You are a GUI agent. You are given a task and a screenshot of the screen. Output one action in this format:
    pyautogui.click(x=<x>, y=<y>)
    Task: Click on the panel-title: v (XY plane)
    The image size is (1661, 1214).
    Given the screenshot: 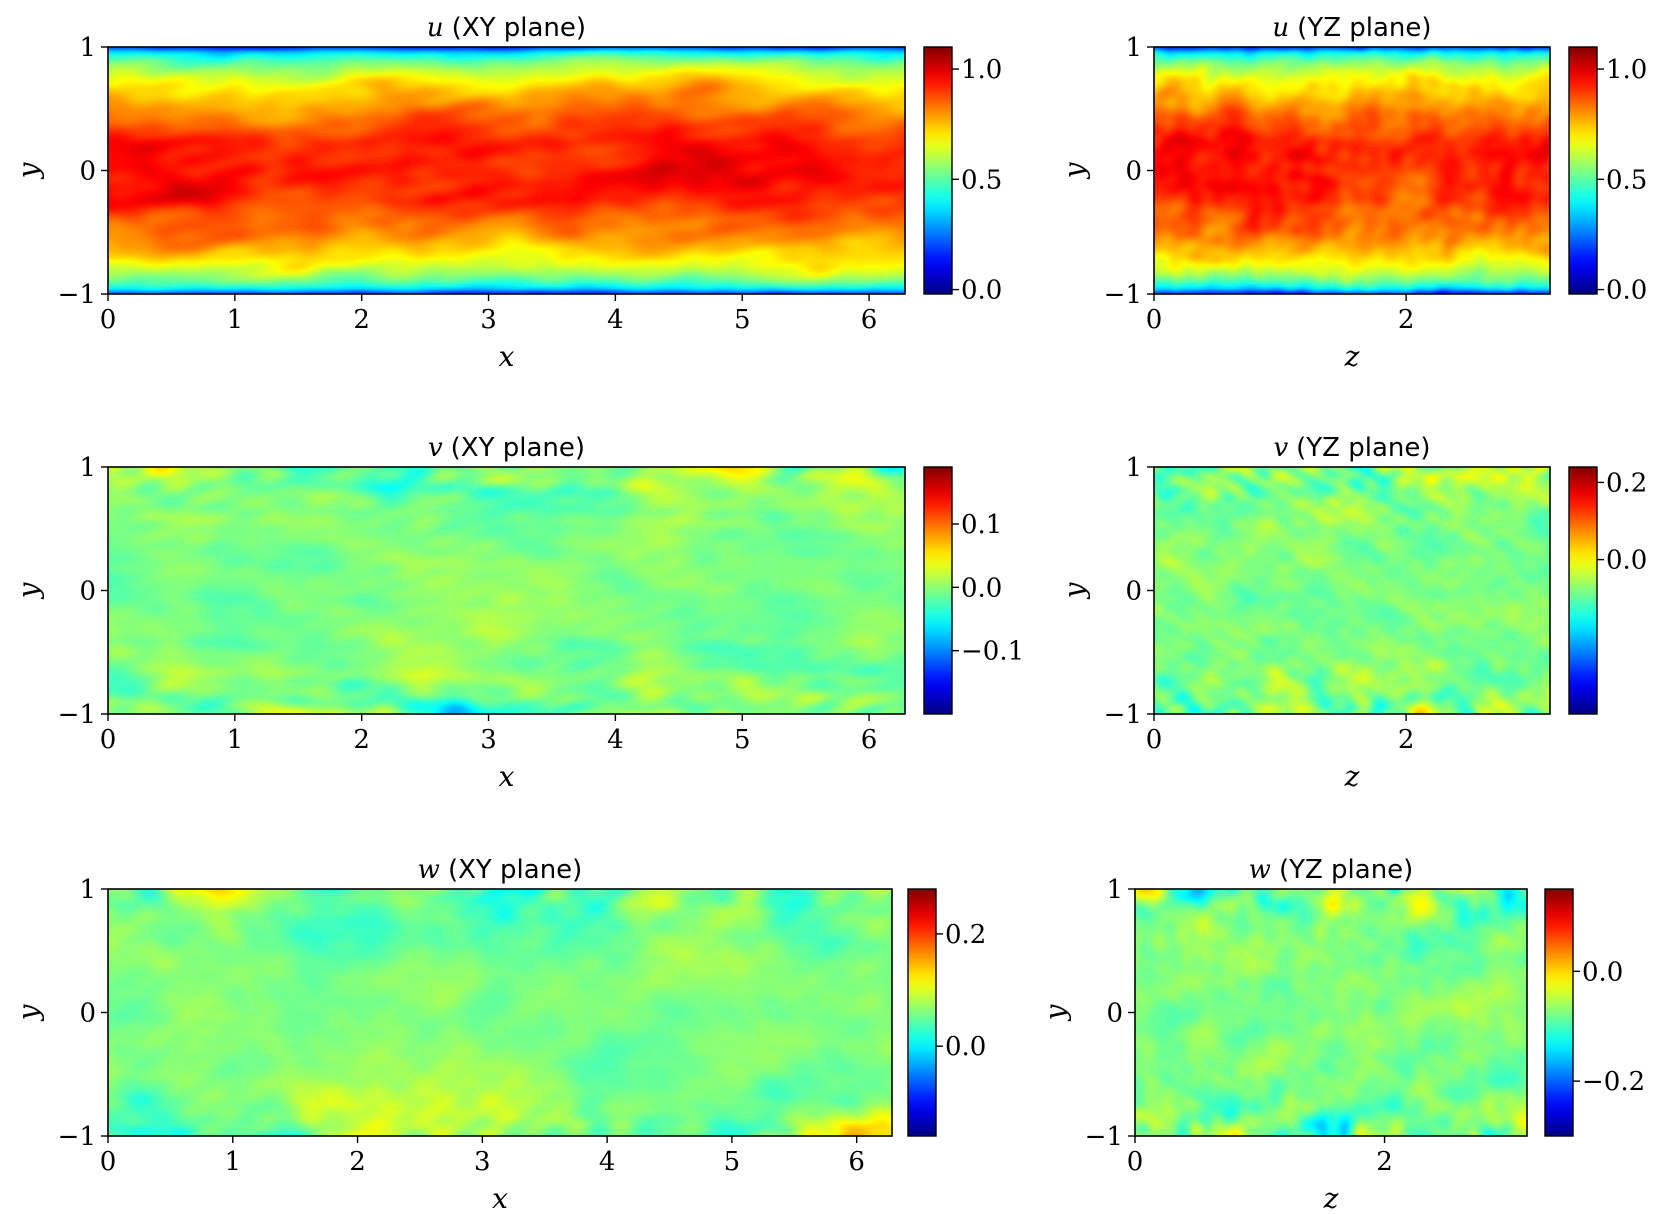 What is the action you would take?
    pyautogui.click(x=506, y=448)
    